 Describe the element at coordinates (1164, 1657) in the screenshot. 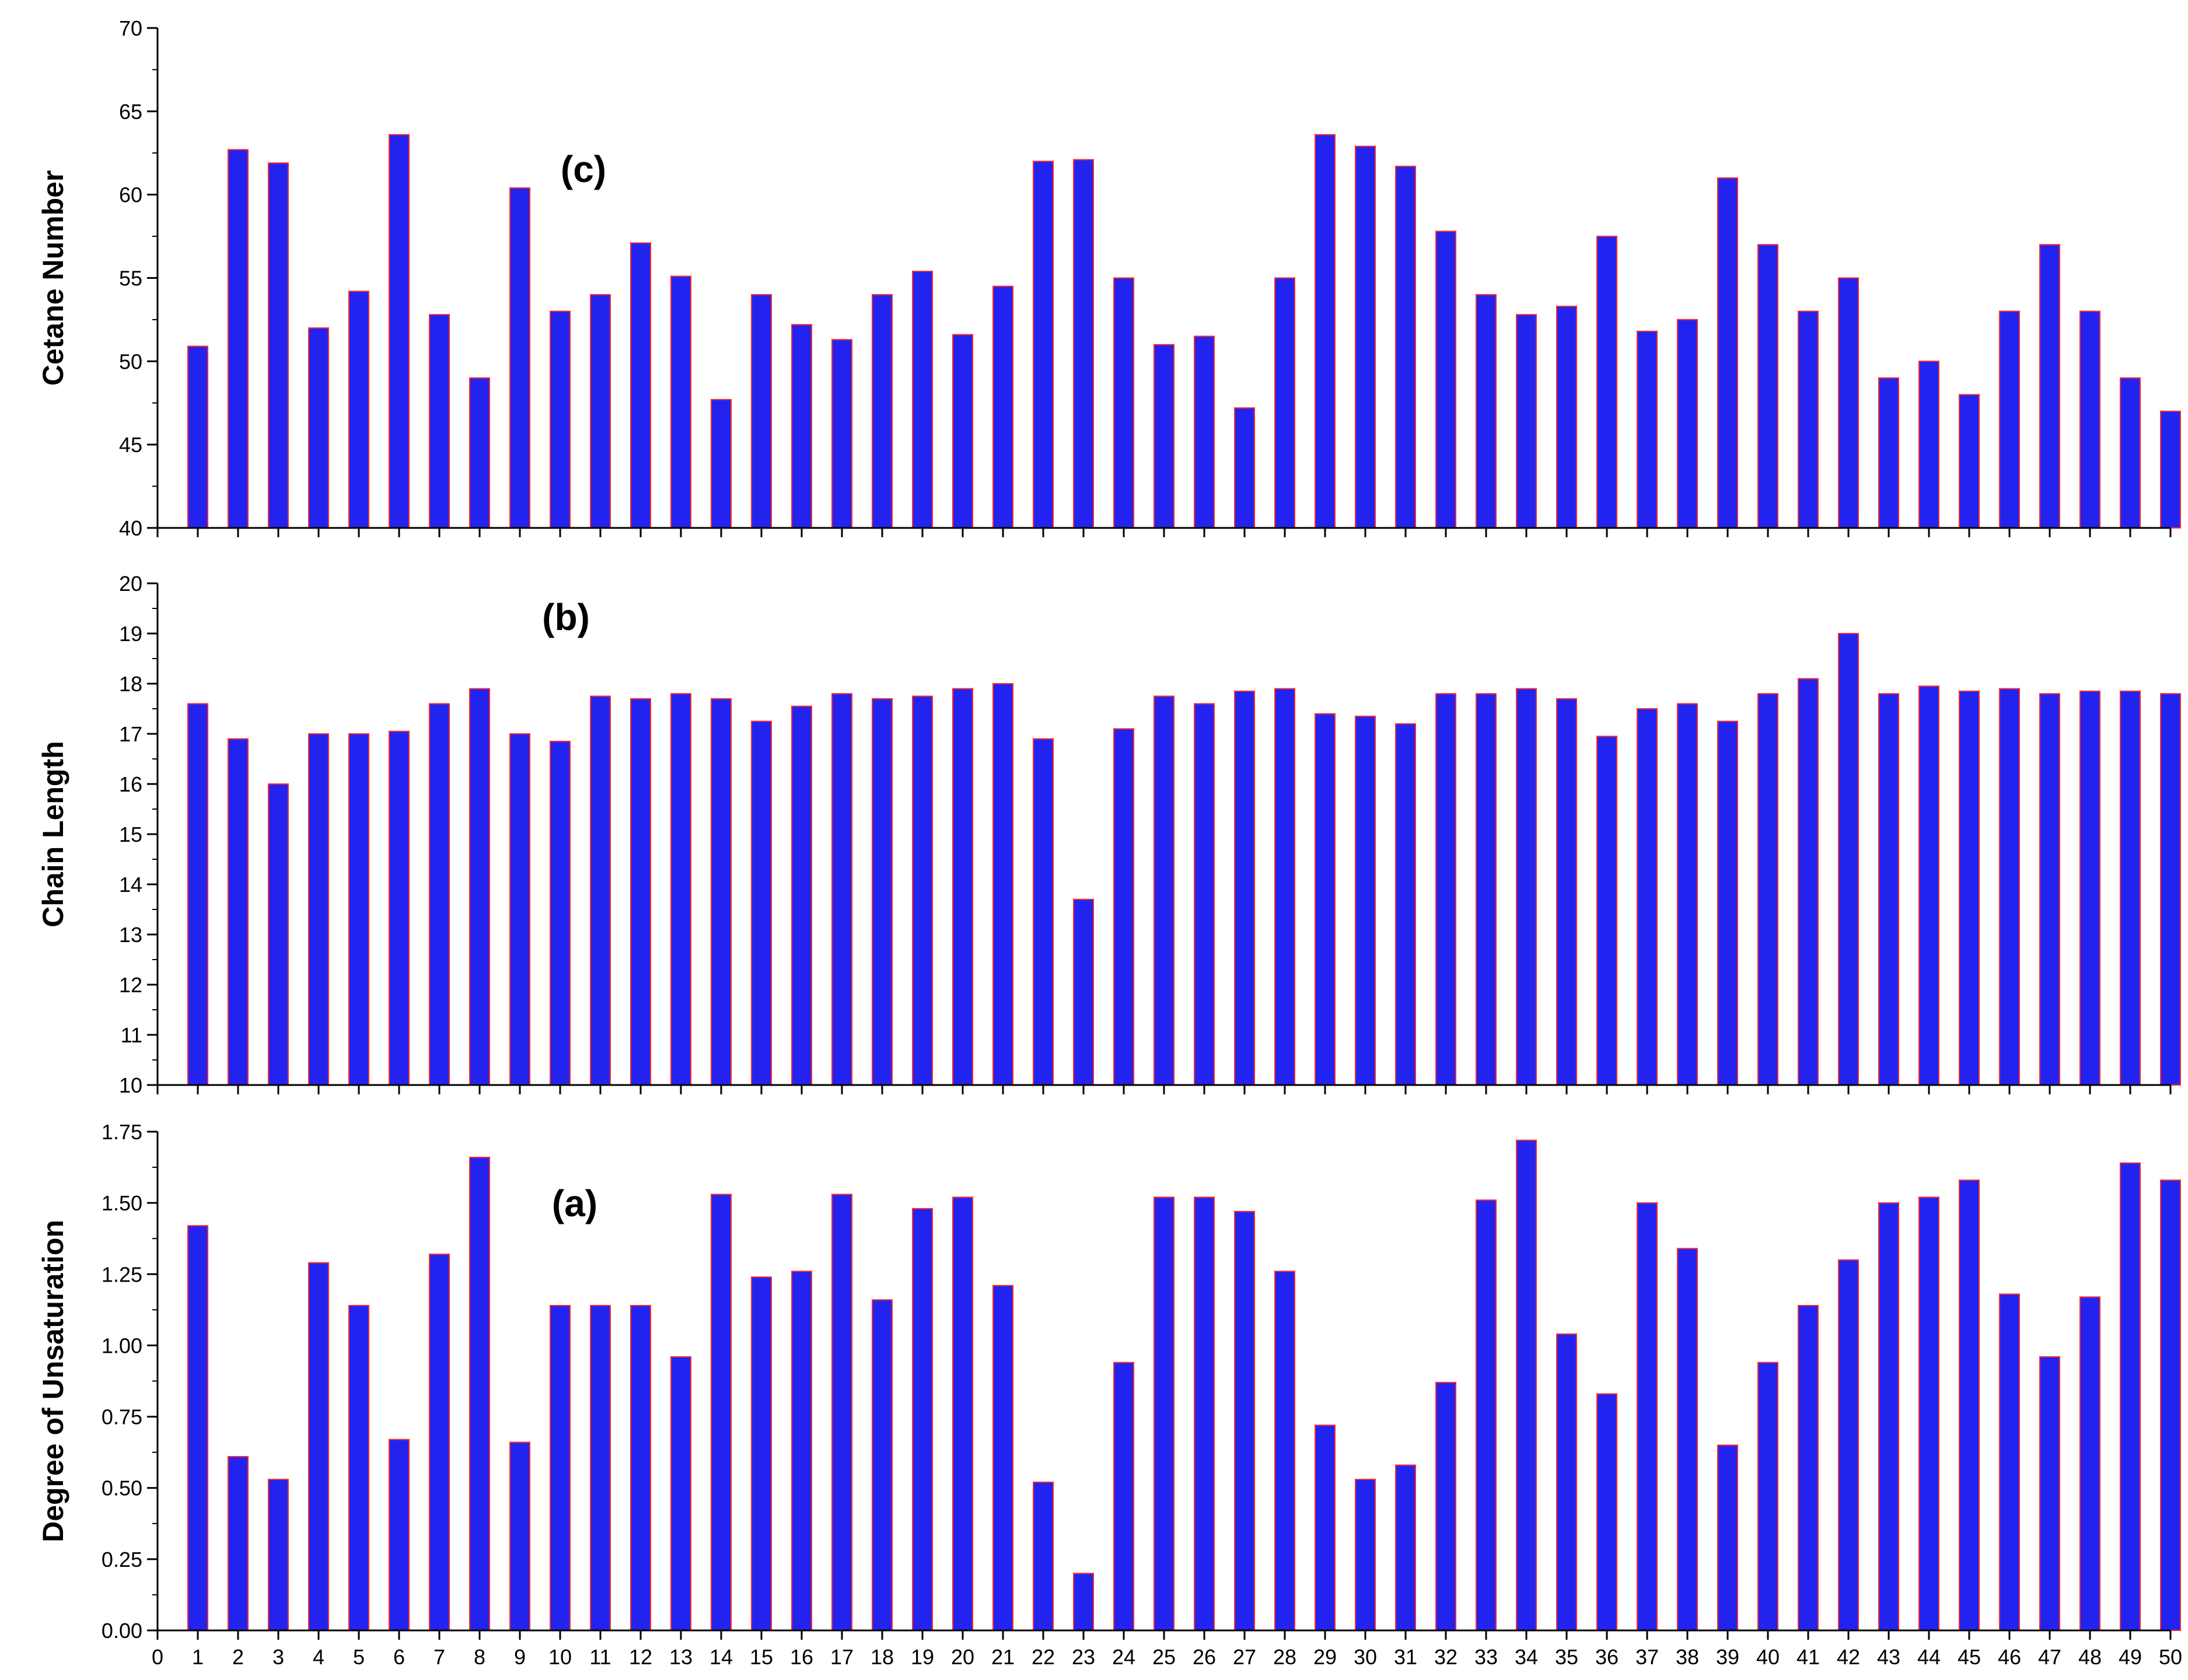

I see `x-tick-label: 25` at that location.